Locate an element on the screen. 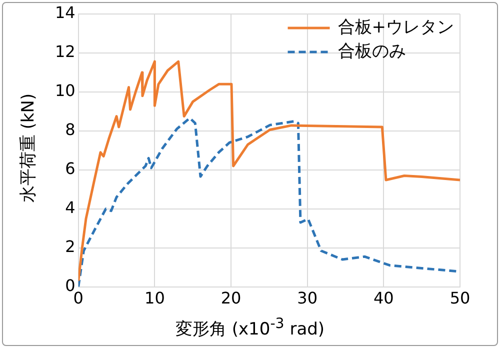 This screenshot has height=348, width=500. y-tick-label: 6 is located at coordinates (70, 168).